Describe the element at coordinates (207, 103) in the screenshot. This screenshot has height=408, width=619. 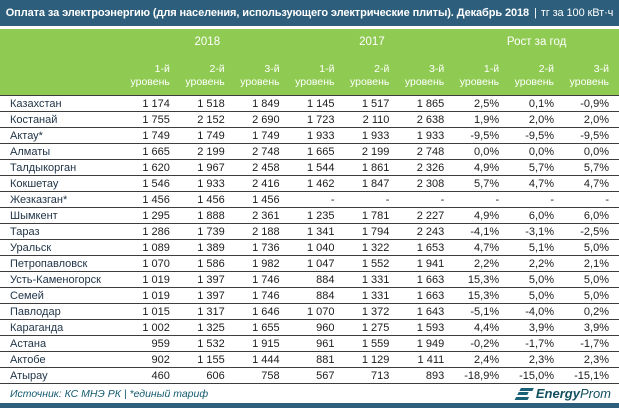
I see `value-cell: 1 518` at that location.